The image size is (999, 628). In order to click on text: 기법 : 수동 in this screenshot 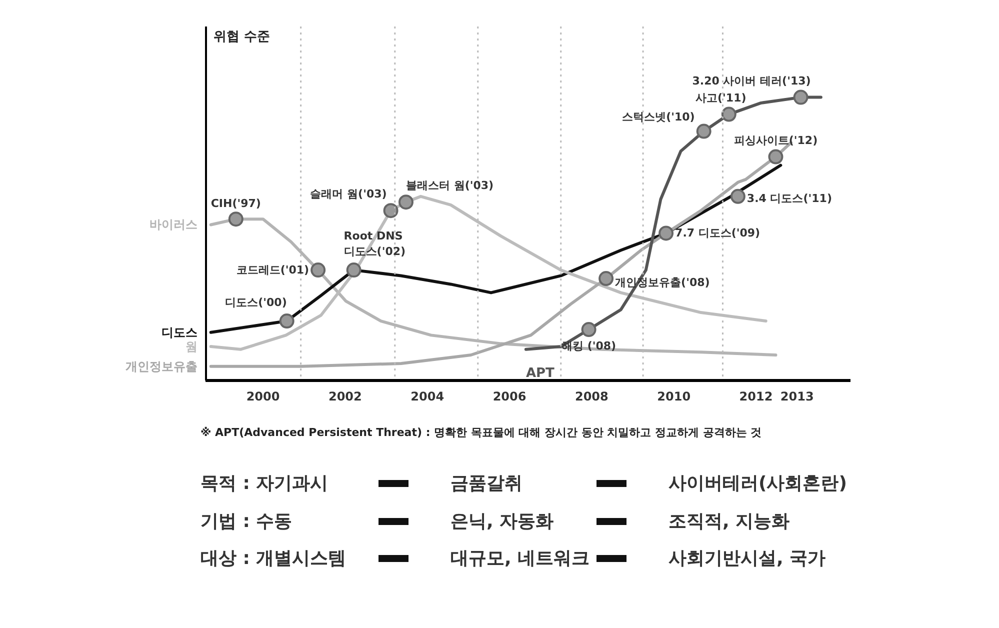, I will do `click(246, 521)`.